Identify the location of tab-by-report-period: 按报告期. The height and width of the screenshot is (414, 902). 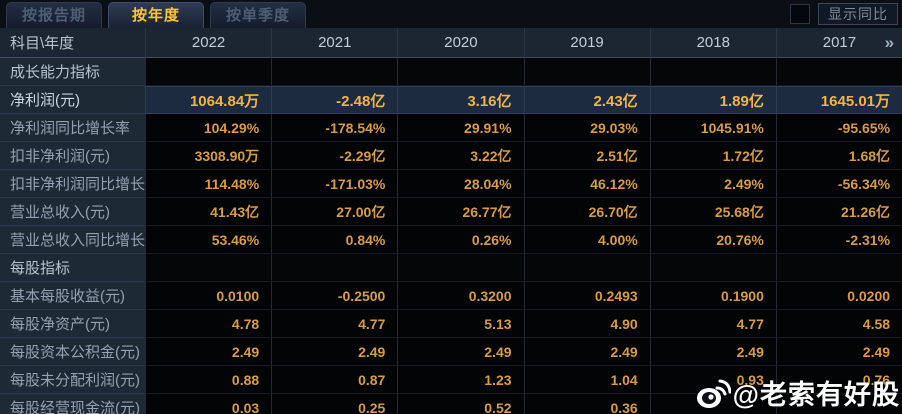
(54, 15).